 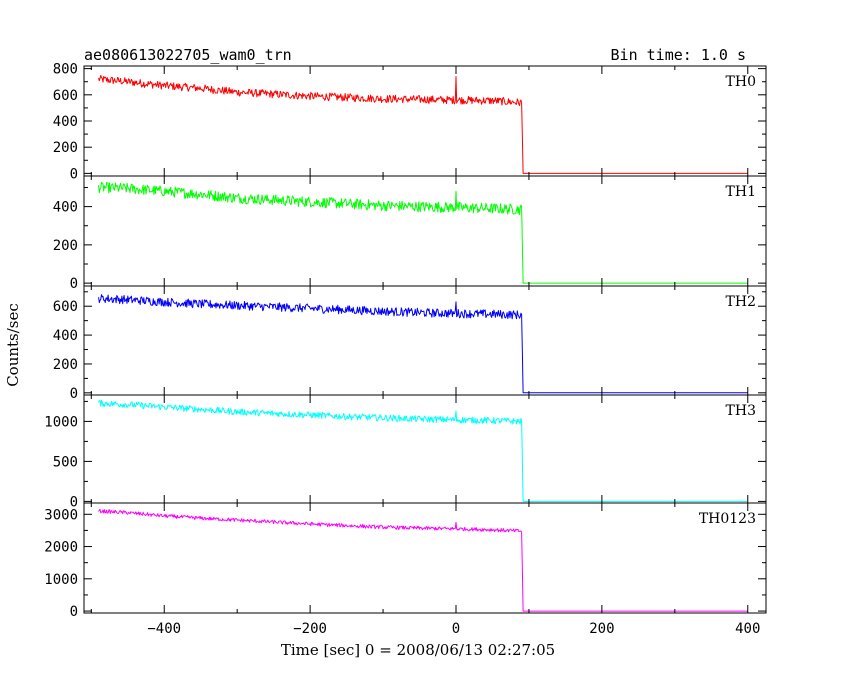 I want to click on bin-time-label: Bin time: 1.0 s, so click(x=678, y=55).